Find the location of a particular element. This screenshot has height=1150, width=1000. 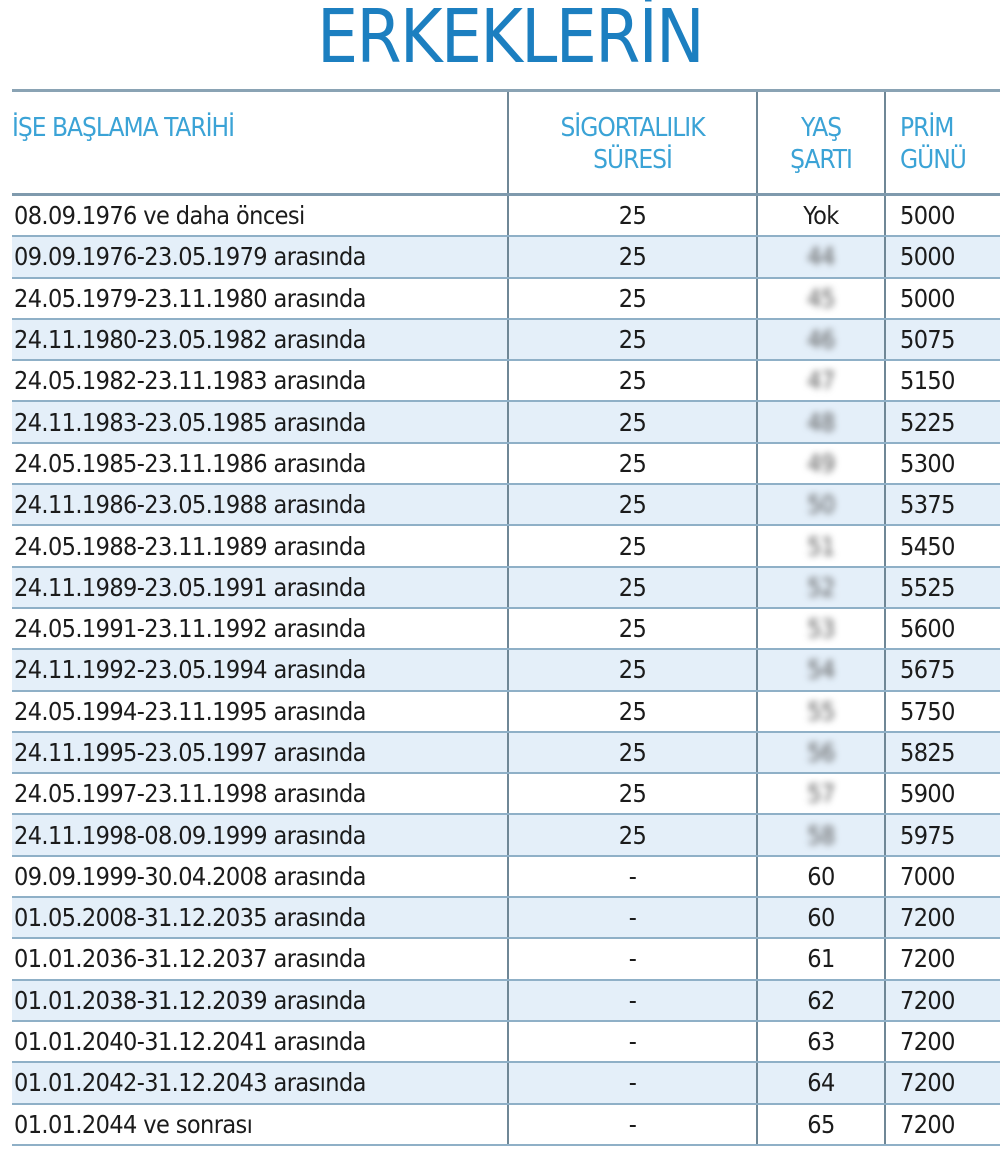

premium-days-cell-text: 5825 is located at coordinates (927, 752).